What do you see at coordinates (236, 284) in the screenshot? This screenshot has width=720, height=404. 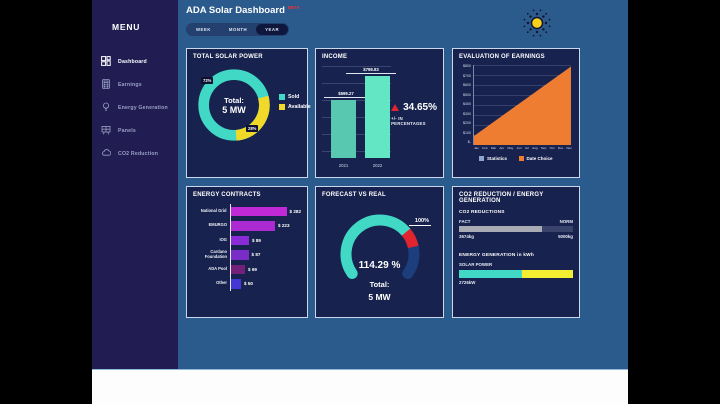 I see `bar-other` at bounding box center [236, 284].